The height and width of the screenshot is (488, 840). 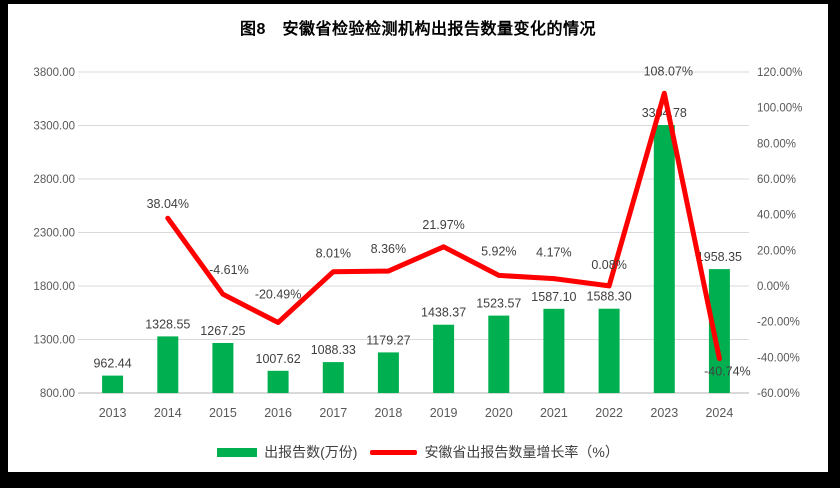 I want to click on chart-title: 图8 安徽省检验检测机构出报告数量变化的情况, so click(x=418, y=29).